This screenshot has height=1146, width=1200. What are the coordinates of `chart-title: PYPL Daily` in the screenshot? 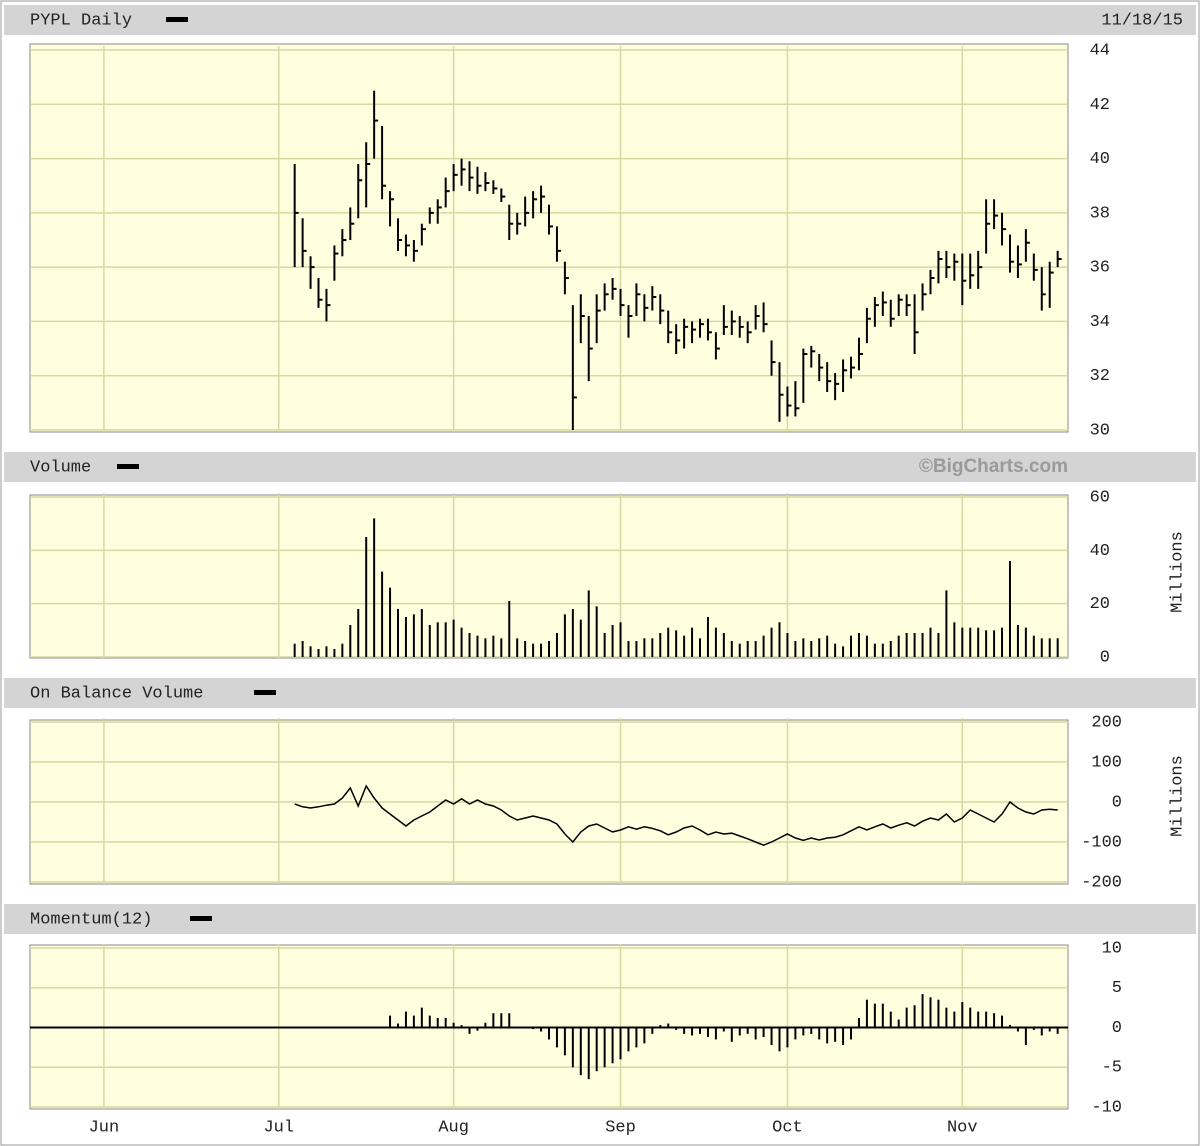 It's located at (81, 20).